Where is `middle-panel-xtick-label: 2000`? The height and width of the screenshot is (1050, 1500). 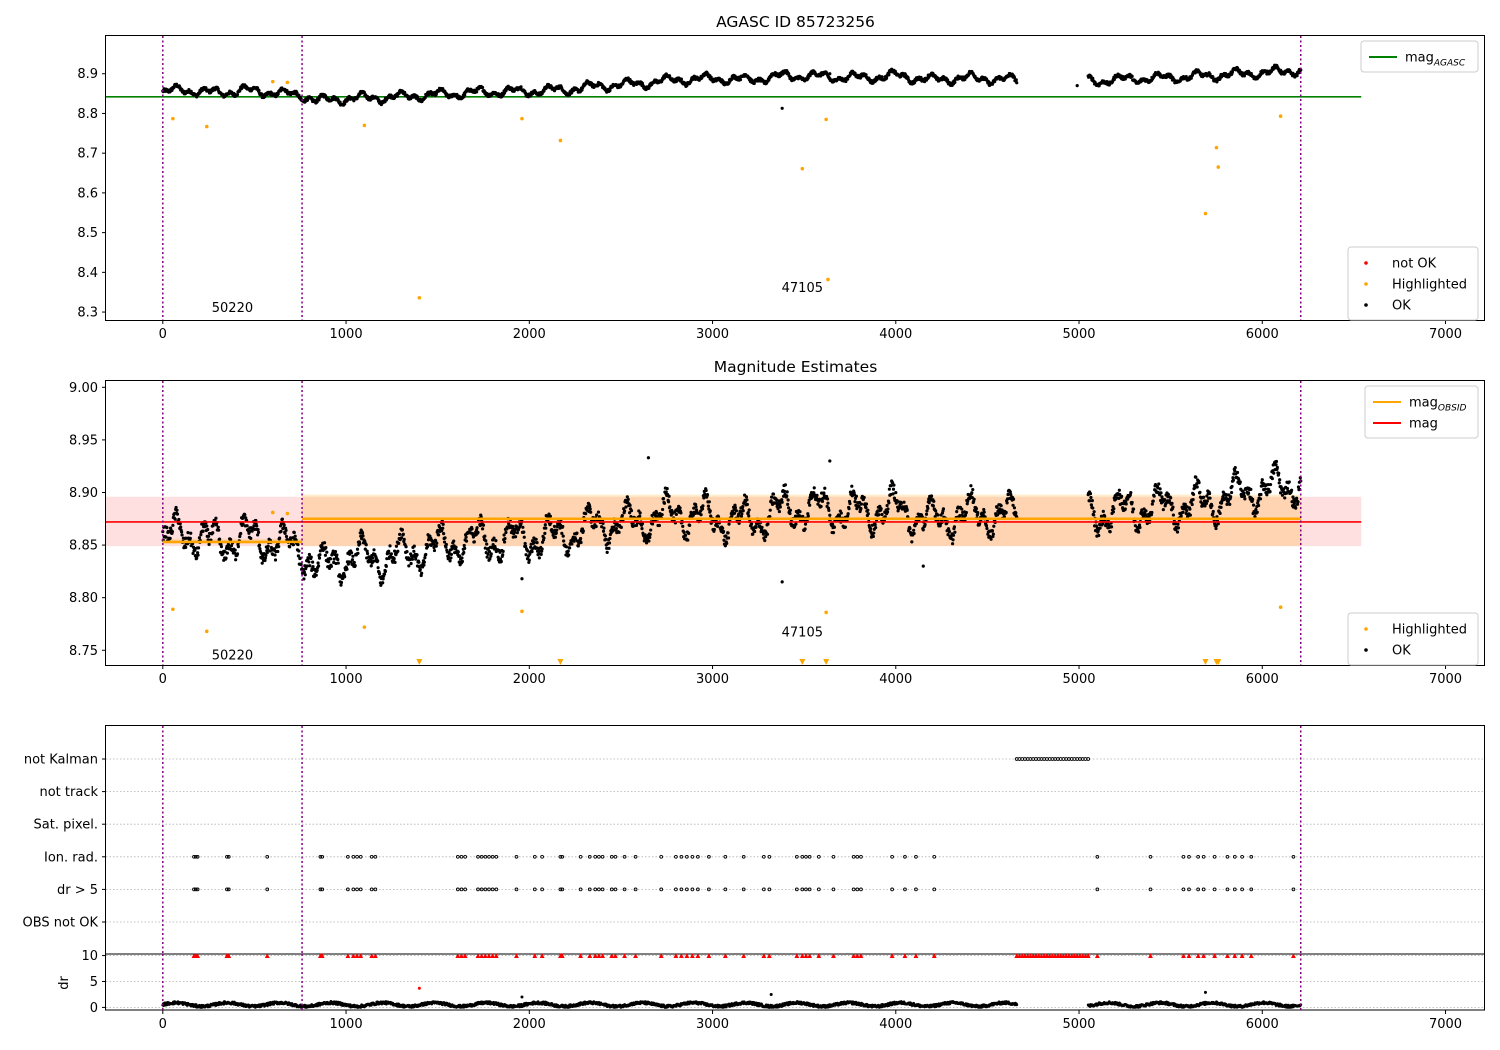 middle-panel-xtick-label: 2000 is located at coordinates (529, 679).